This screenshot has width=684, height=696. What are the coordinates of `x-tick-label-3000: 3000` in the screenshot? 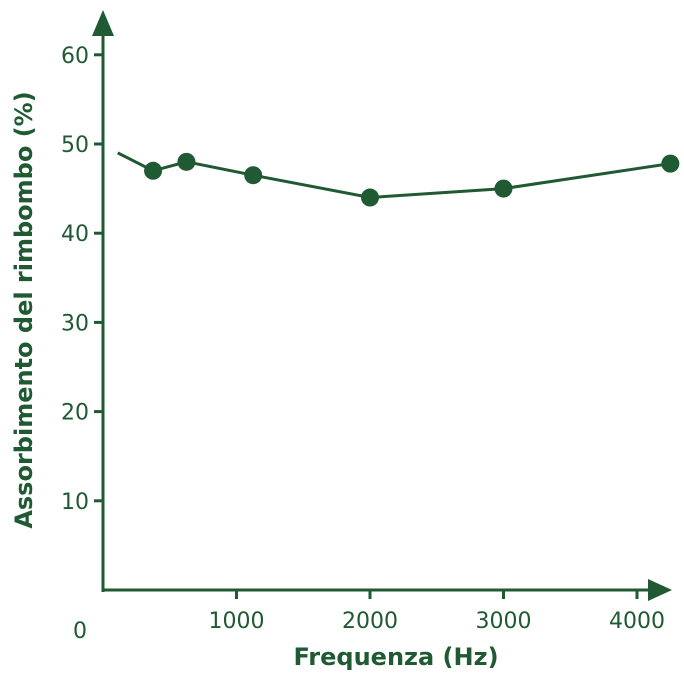 It's located at (504, 621).